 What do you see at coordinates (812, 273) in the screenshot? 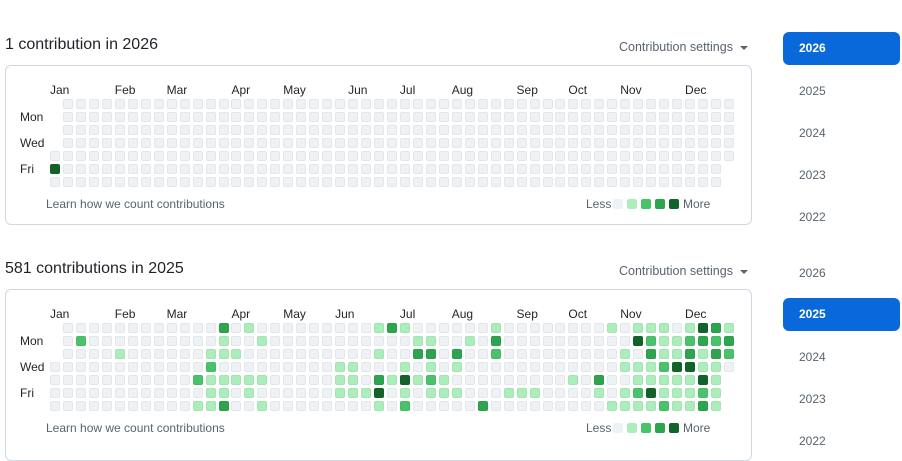
I see `year-button-2026: 2026` at bounding box center [812, 273].